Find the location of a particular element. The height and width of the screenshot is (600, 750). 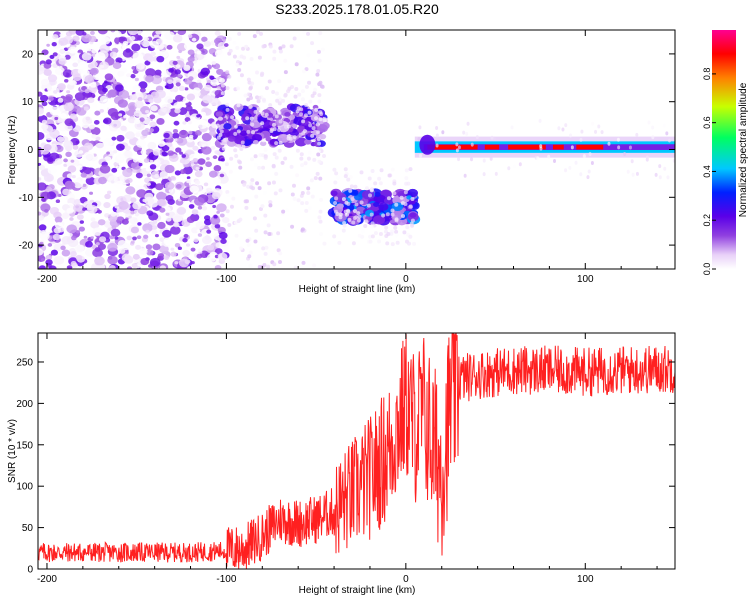

y-tick-label: -10 is located at coordinates (26, 198).